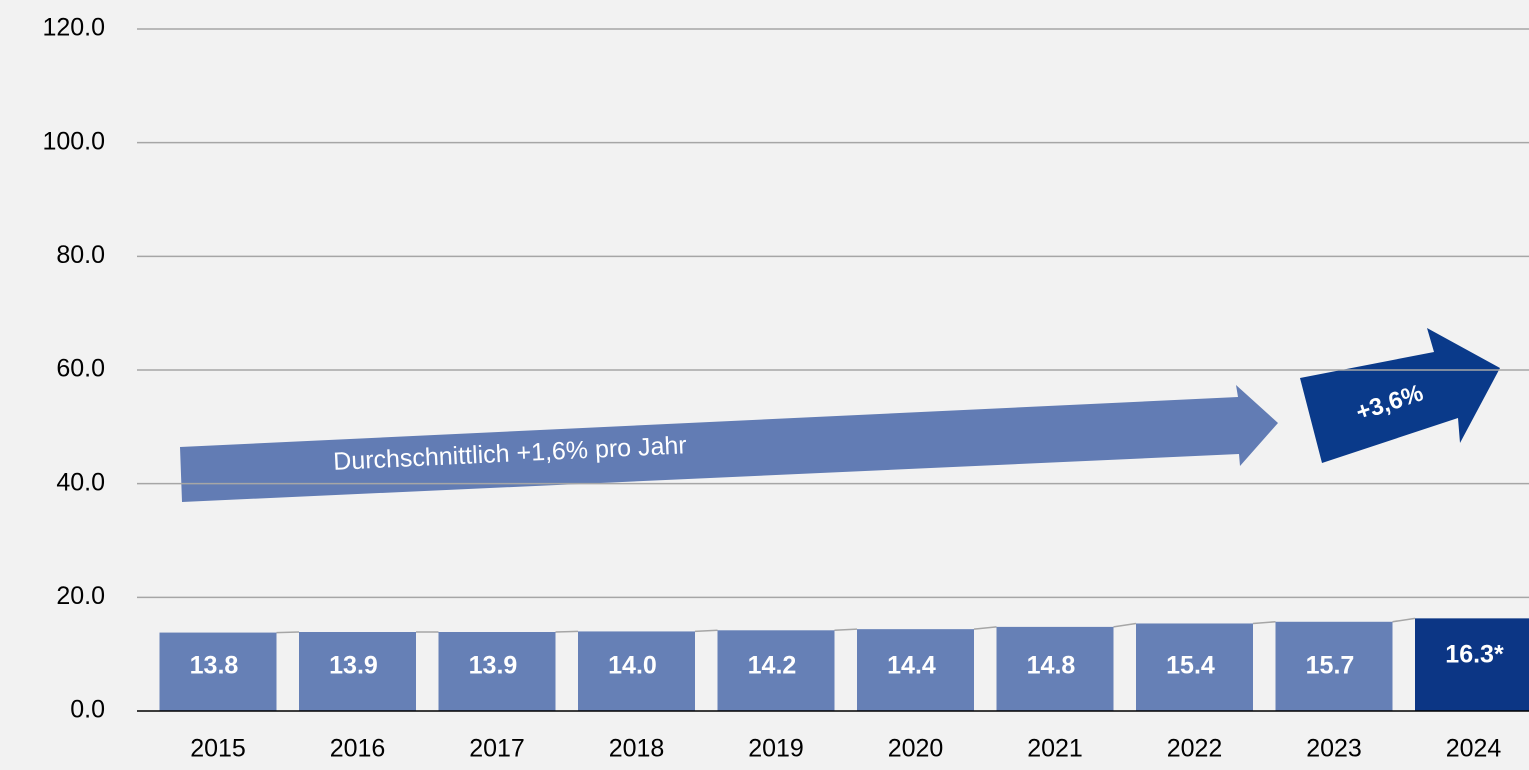 Image resolution: width=1529 pixels, height=770 pixels. I want to click on x-tick-label: 2022, so click(1195, 749).